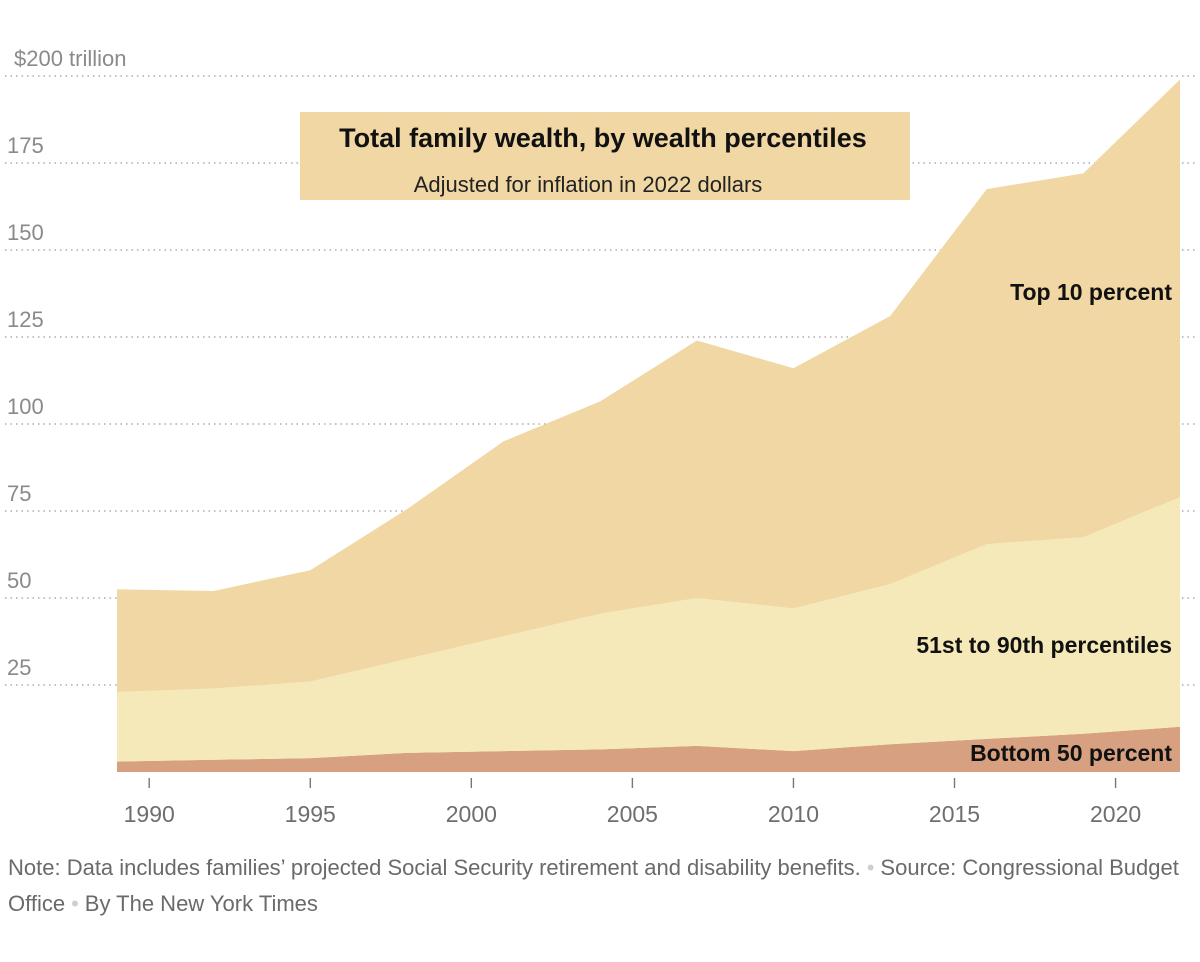 This screenshot has width=1200, height=962. I want to click on x-tick-label-2015: 2015, so click(954, 814).